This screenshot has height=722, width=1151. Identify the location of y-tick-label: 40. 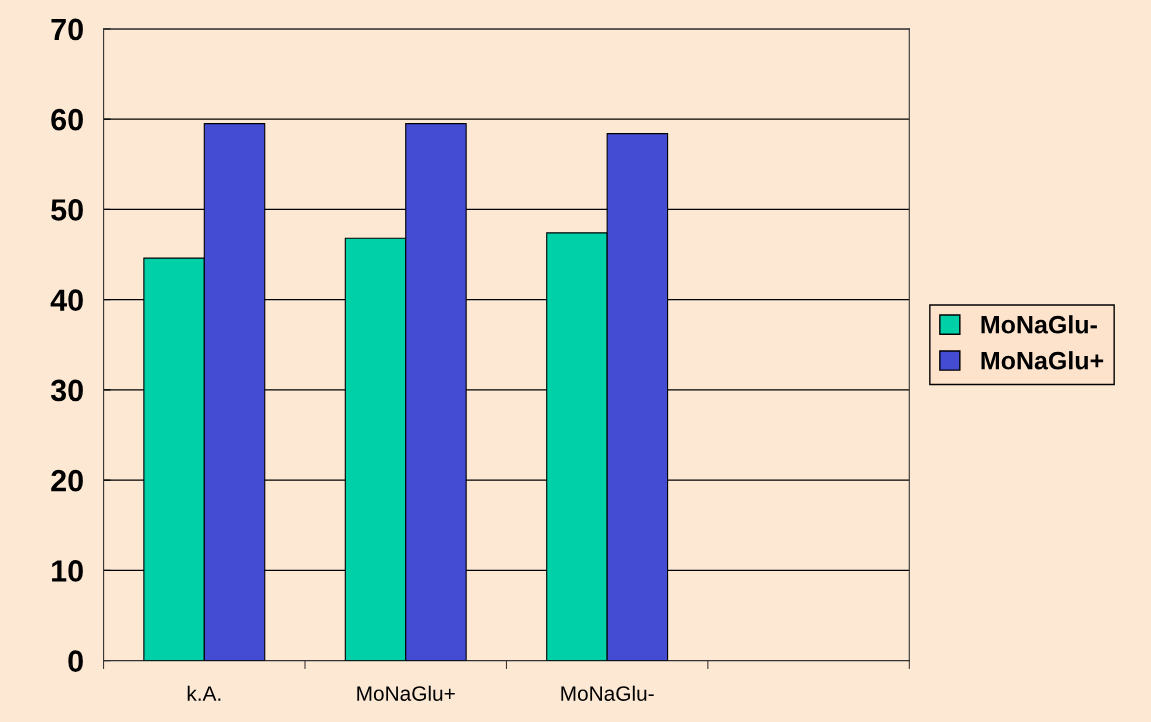
(66, 300).